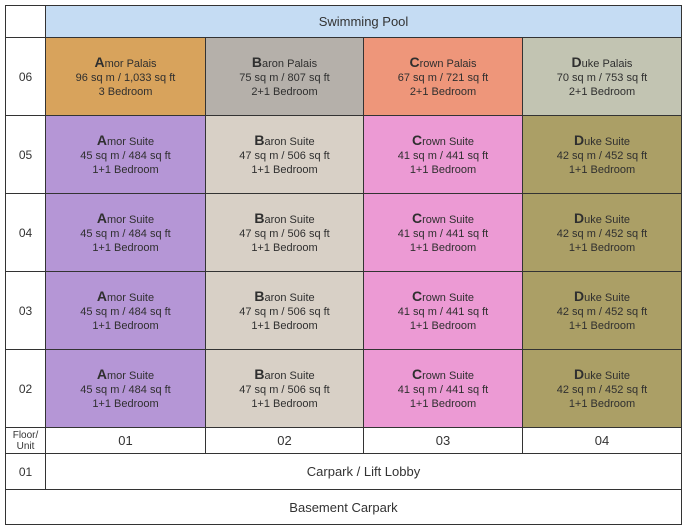  I want to click on unit-size: 75 sq m / 807 sq ft, so click(284, 77).